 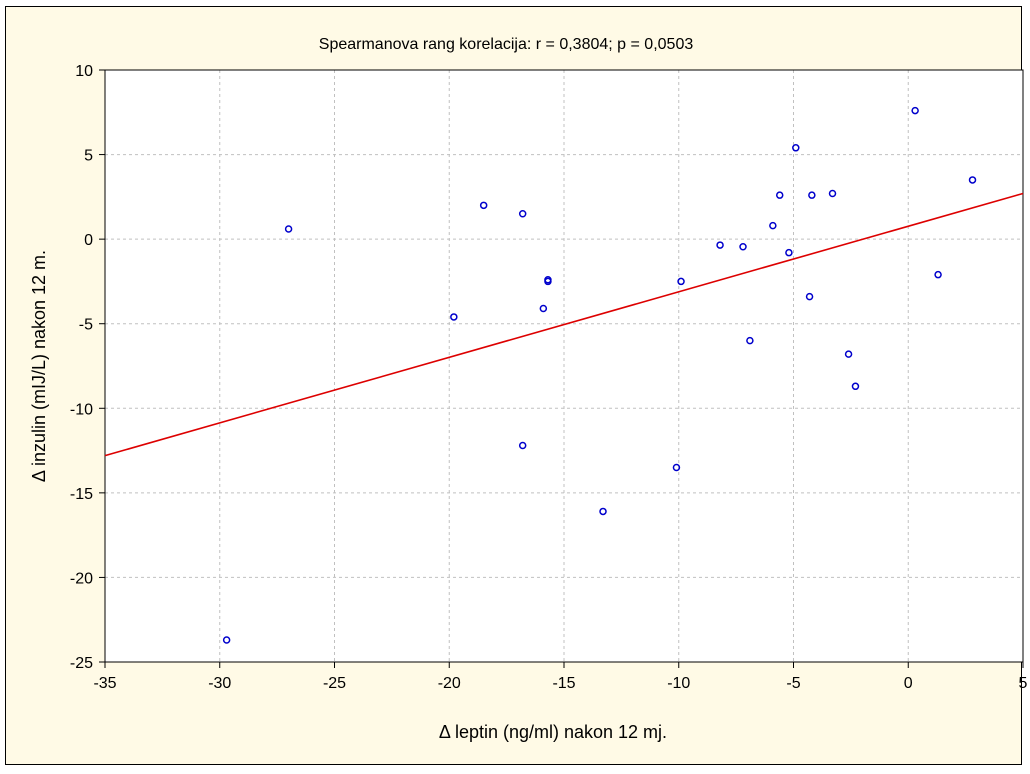 What do you see at coordinates (1023, 683) in the screenshot?
I see `x-tick-label: 5` at bounding box center [1023, 683].